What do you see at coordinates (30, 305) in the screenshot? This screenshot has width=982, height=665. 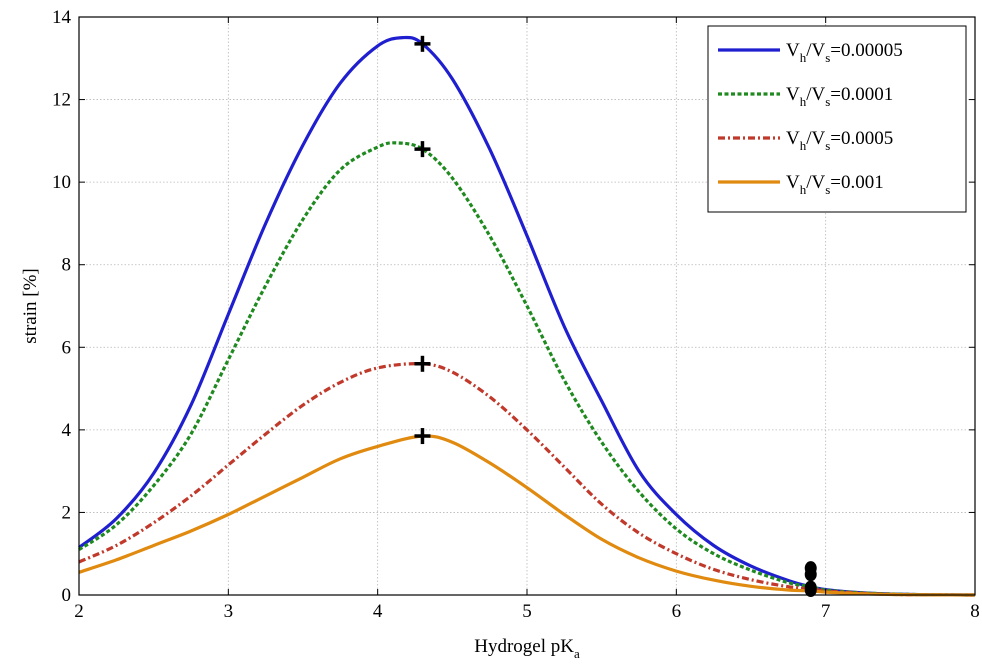 I see `y-axis-label: strain [%]` at bounding box center [30, 305].